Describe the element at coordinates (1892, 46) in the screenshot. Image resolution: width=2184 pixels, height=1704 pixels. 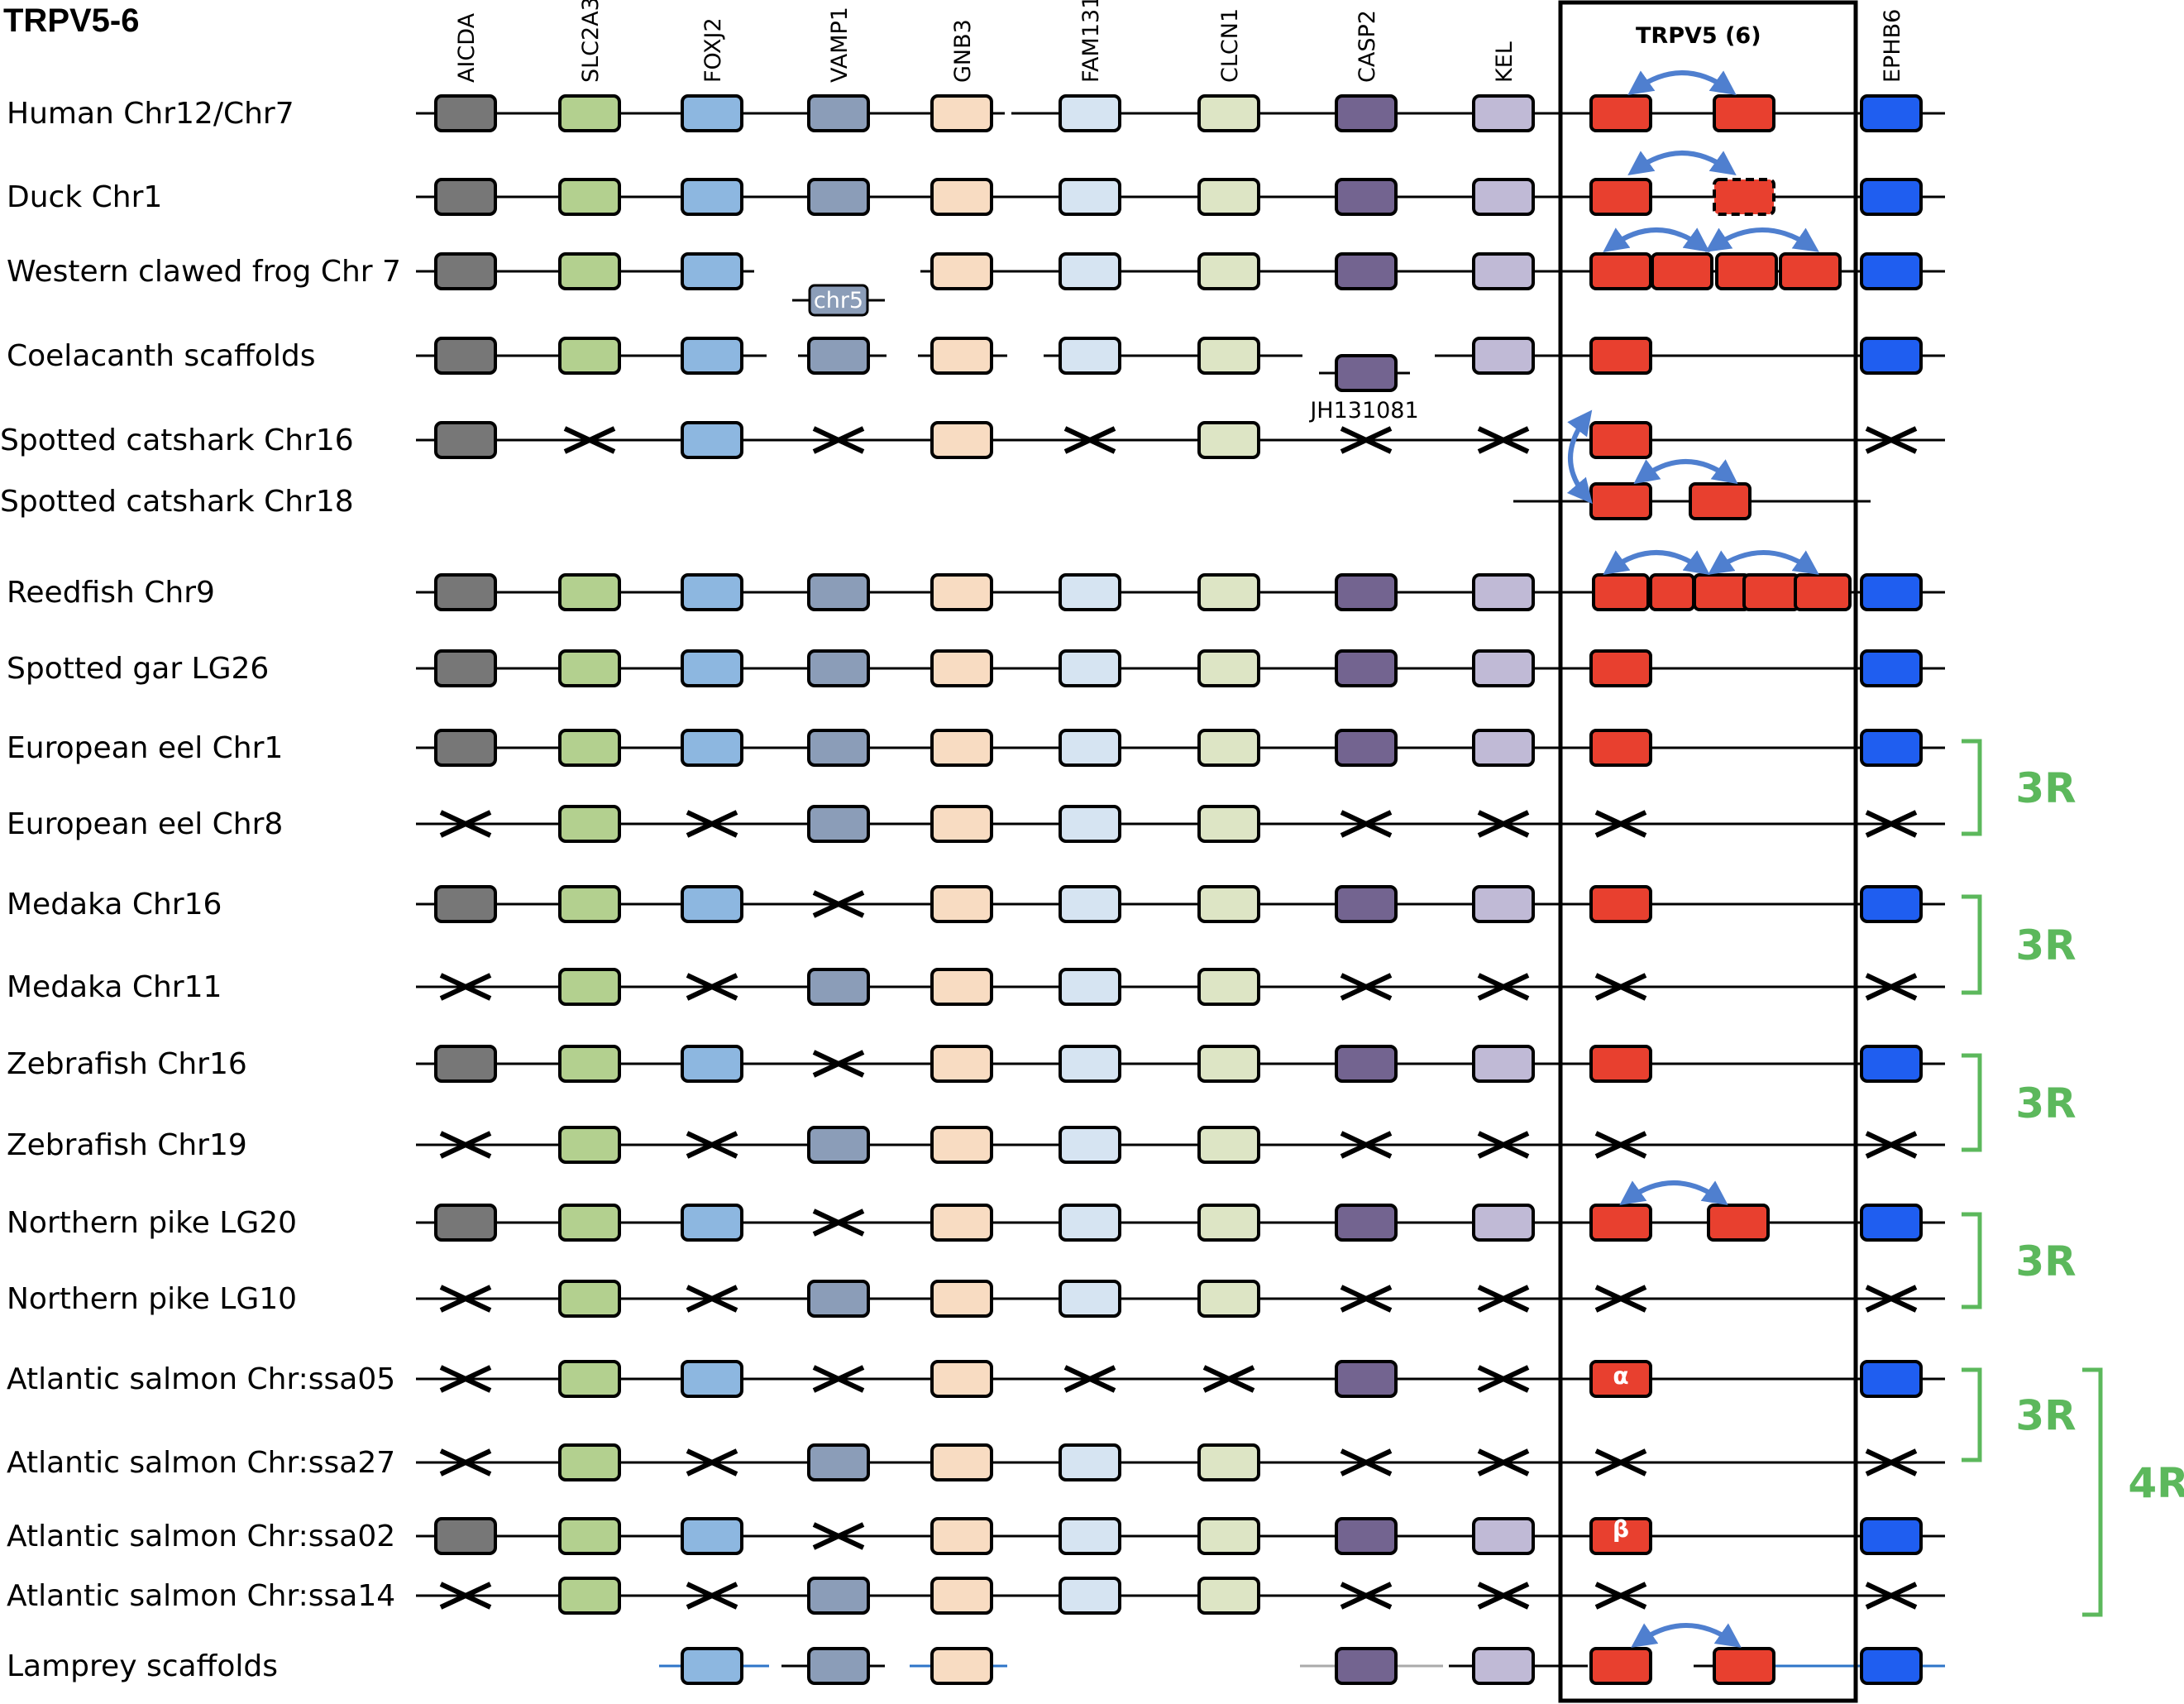
I see `gene-name-ephb6: EPHB6` at that location.